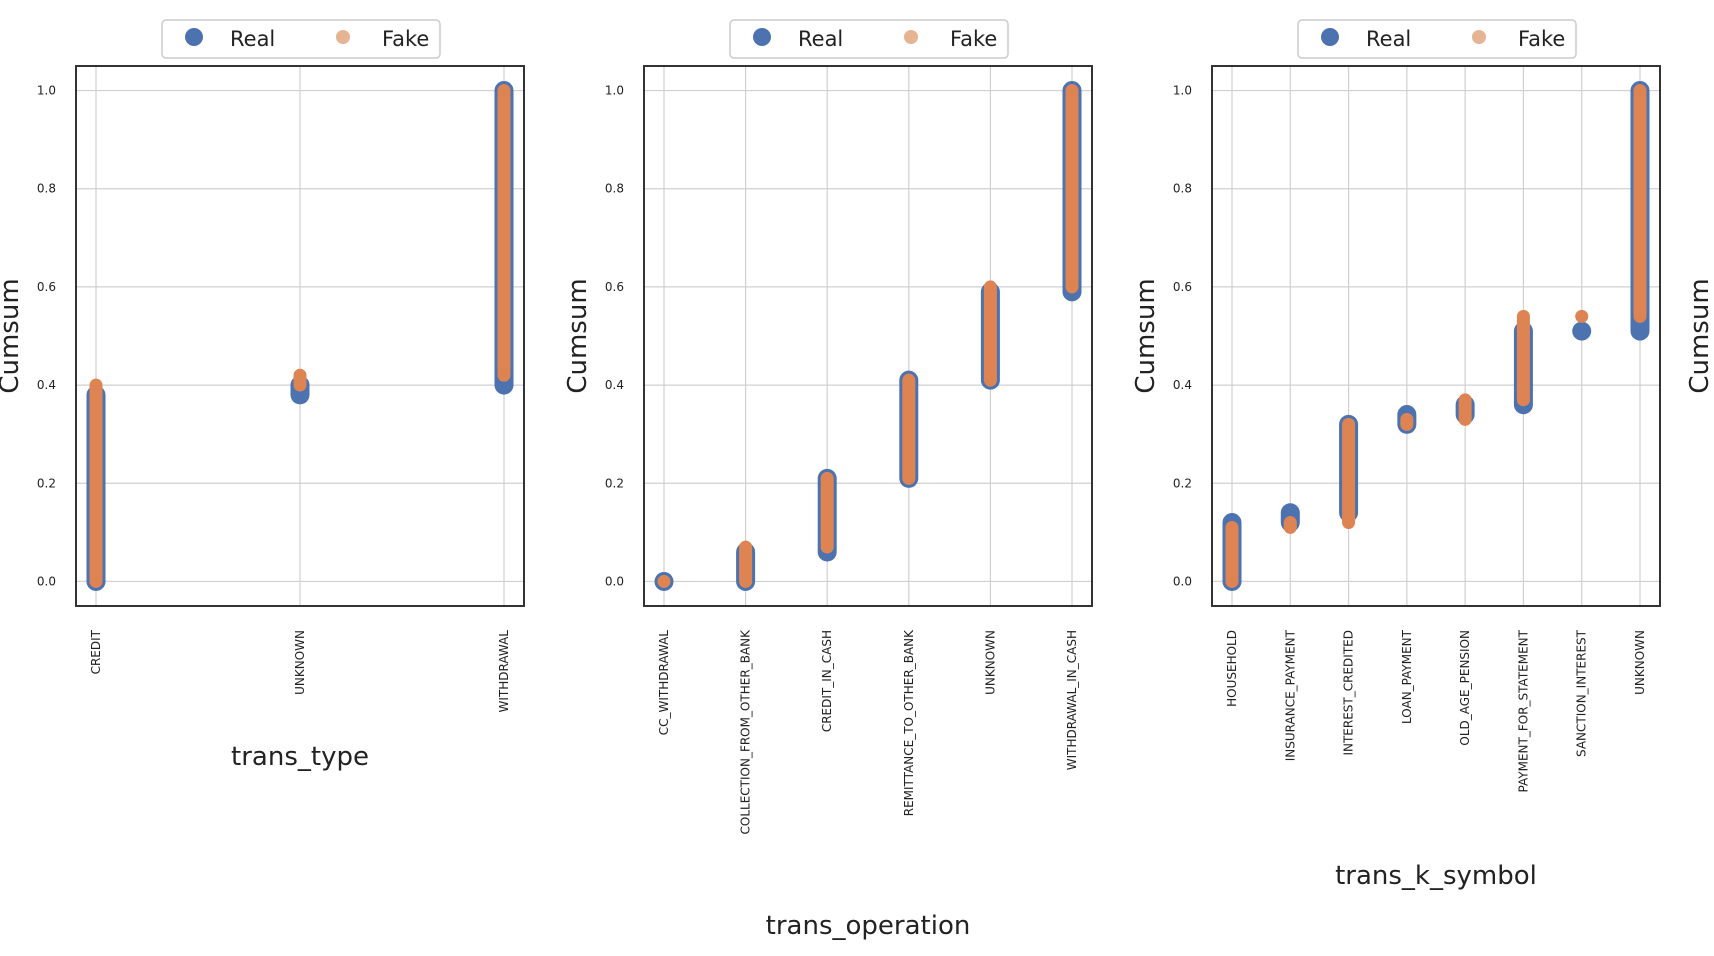 This screenshot has width=1714, height=956. I want to click on x-tick-label: WITHDRAWAL_IN_CASH, so click(1072, 700).